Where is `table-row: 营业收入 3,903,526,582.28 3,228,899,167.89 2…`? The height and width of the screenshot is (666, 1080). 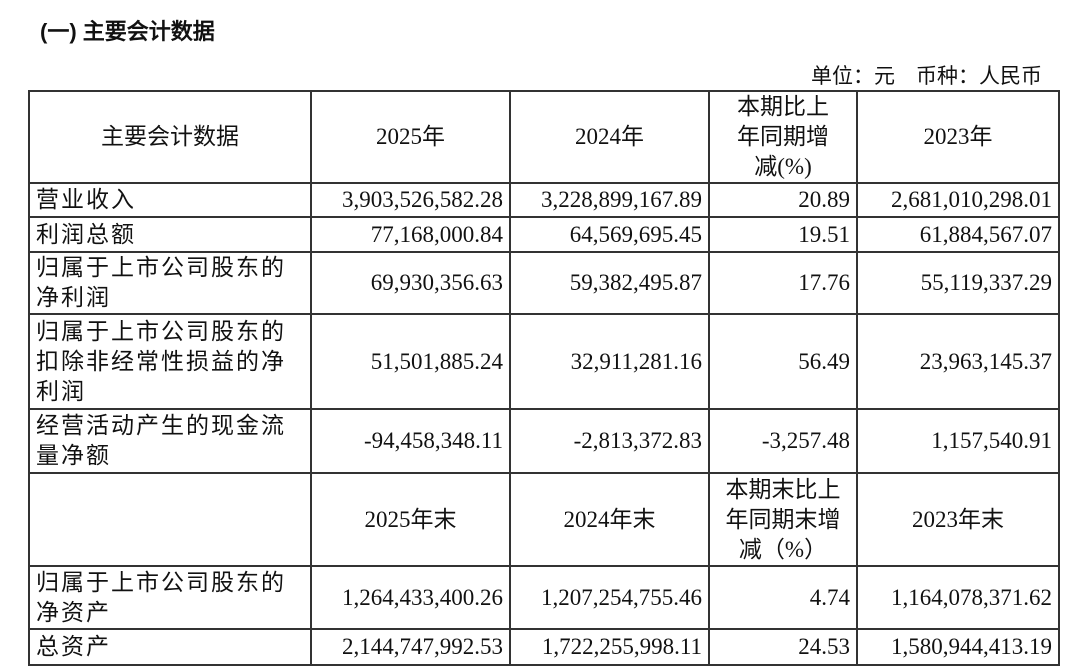 table-row: 营业收入 3,903,526,582.28 3,228,899,167.89 2… is located at coordinates (544, 200).